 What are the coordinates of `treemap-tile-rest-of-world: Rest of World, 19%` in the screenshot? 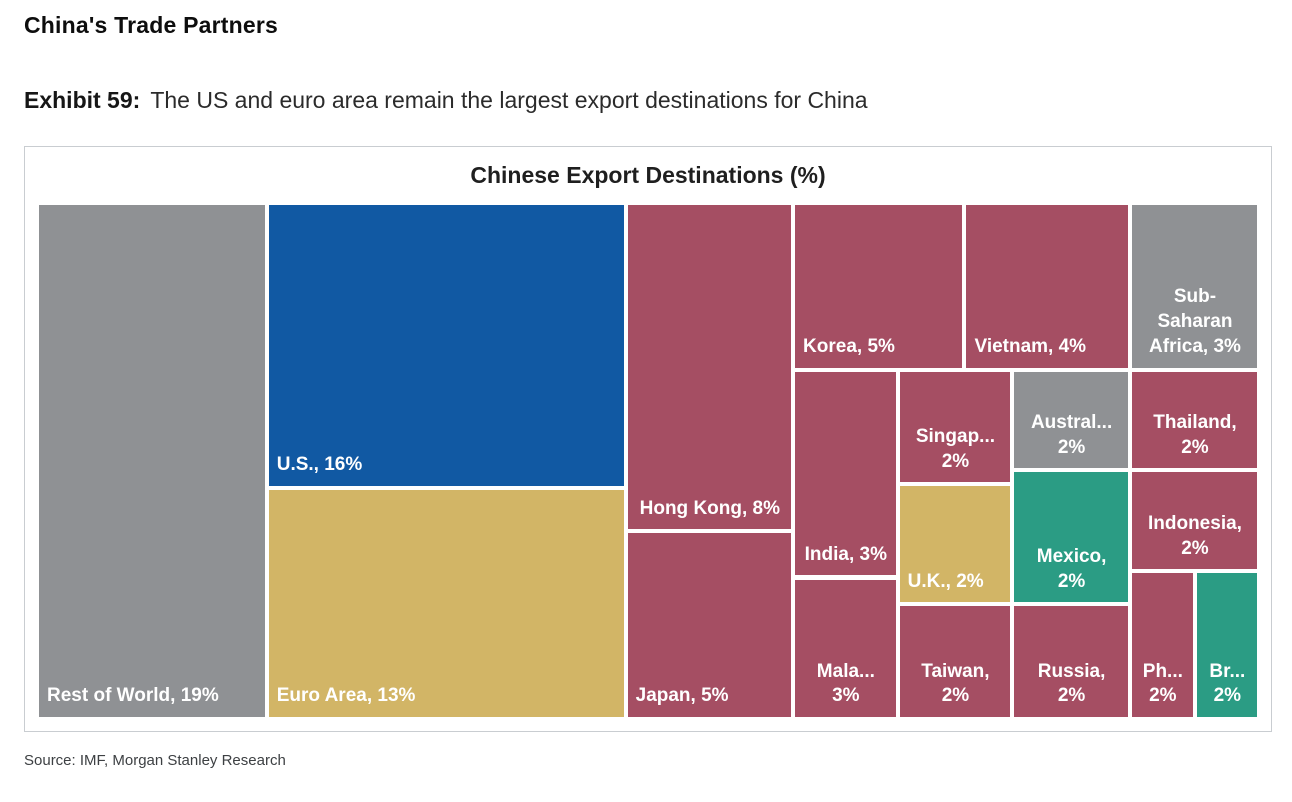 It's located at (152, 461).